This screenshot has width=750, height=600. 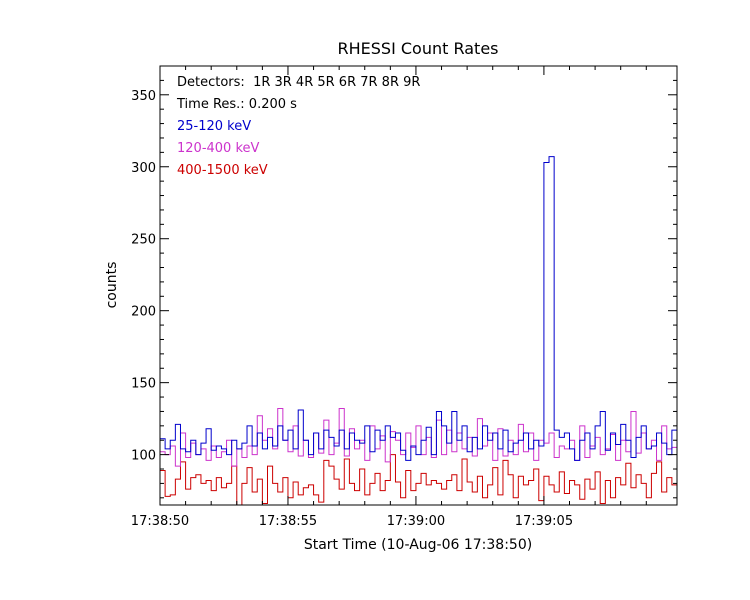 What do you see at coordinates (143, 96) in the screenshot?
I see `y-tick-label: 350` at bounding box center [143, 96].